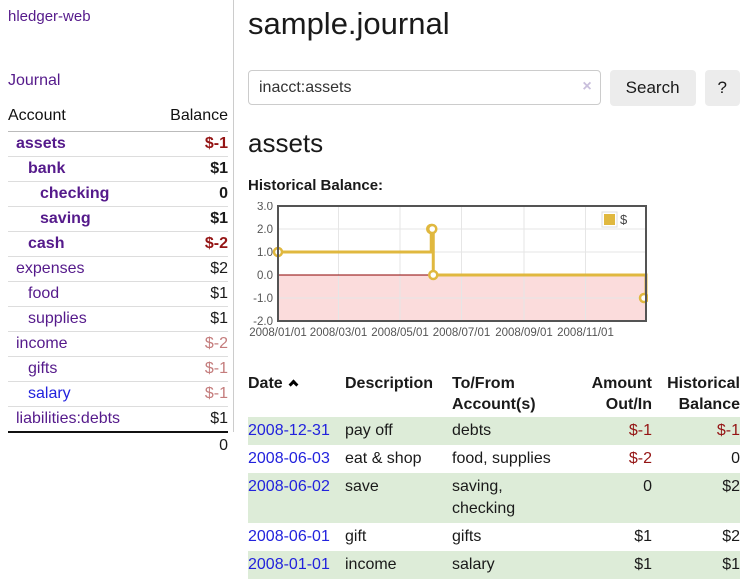 The image size is (742, 582). Describe the element at coordinates (484, 497) in the screenshot. I see `transaction-accounts: saving, checking` at that location.